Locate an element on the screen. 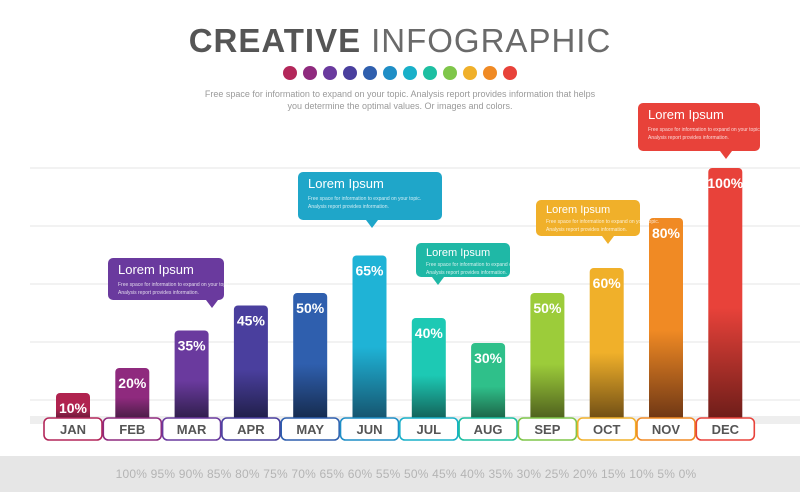 Image resolution: width=800 pixels, height=492 pixels. page-title: CREATIVE INFOGRAPHIC is located at coordinates (400, 41).